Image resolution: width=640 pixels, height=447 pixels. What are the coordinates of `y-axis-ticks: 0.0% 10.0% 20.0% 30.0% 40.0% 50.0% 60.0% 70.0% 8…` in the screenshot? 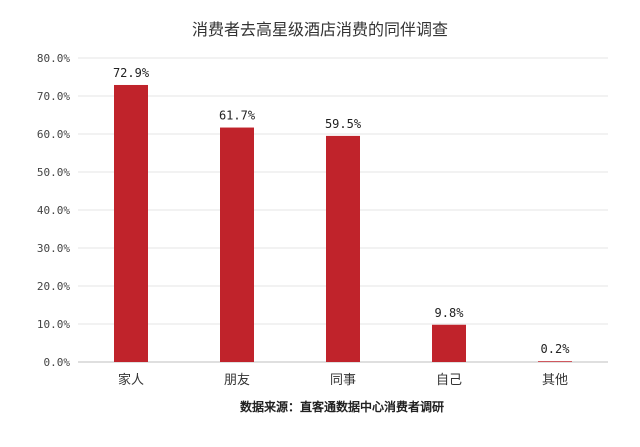 It's located at (53, 210).